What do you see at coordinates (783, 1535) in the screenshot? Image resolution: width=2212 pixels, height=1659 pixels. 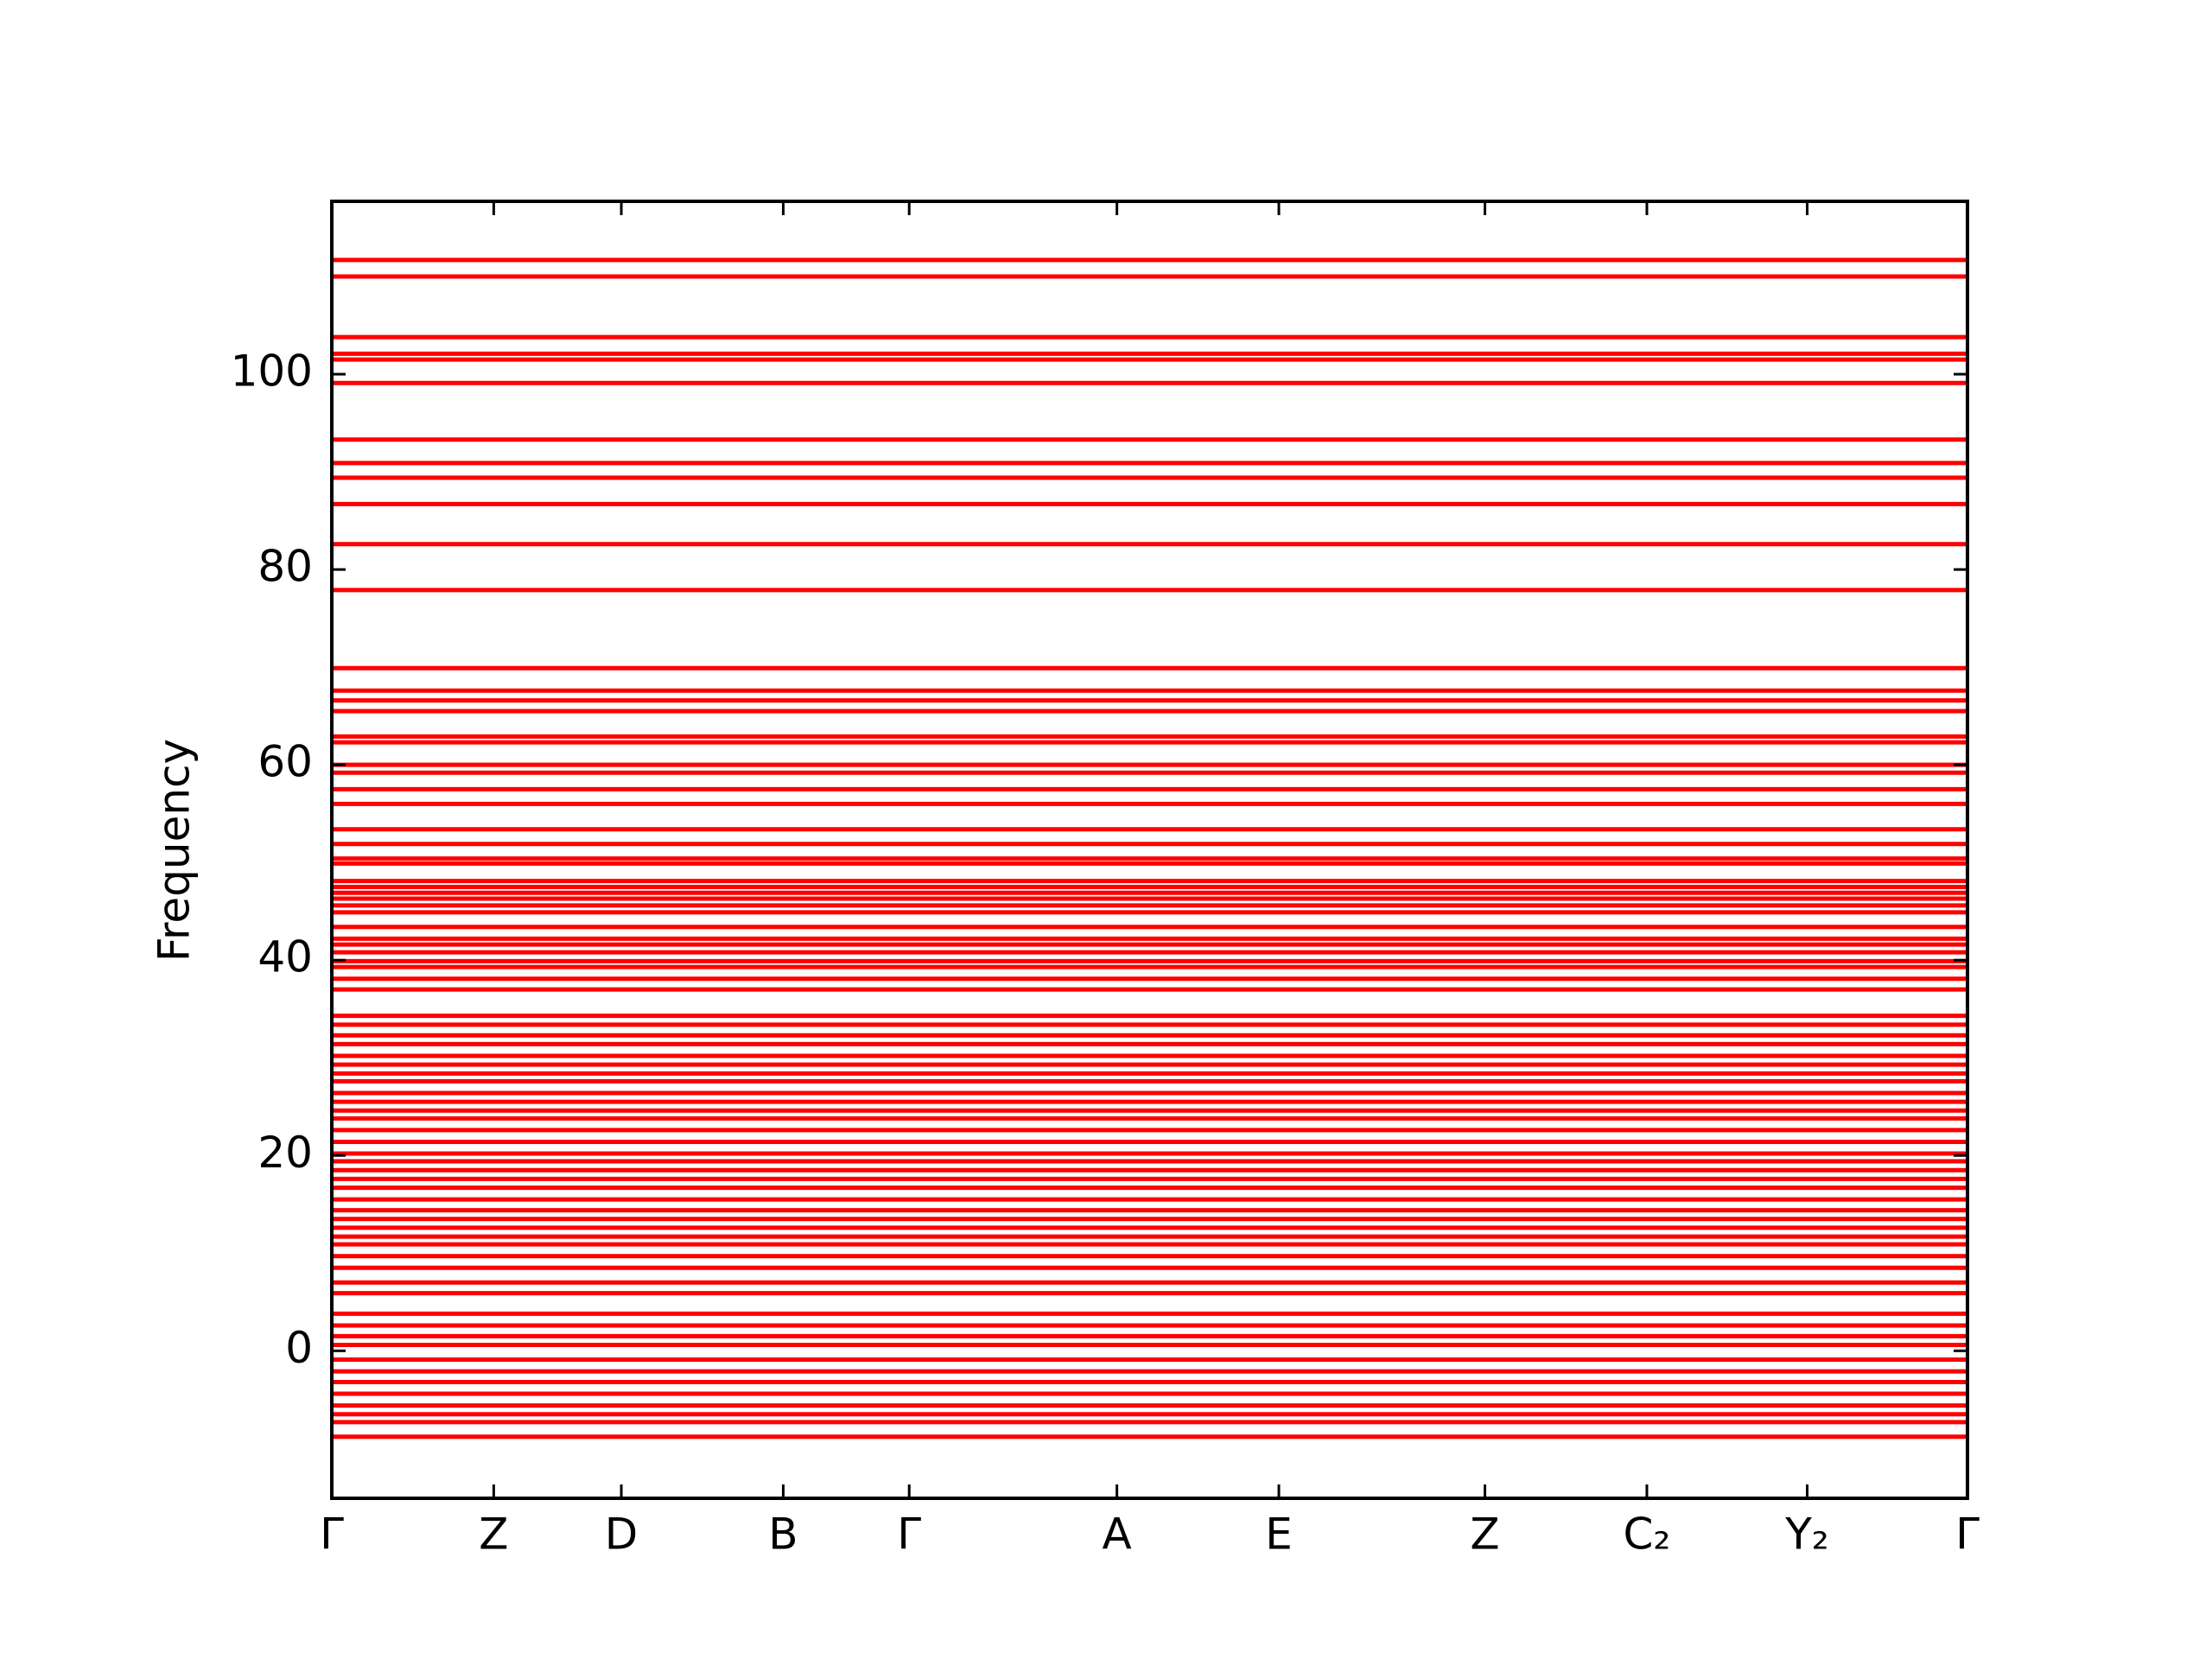 I see `x-tick-label: B` at bounding box center [783, 1535].